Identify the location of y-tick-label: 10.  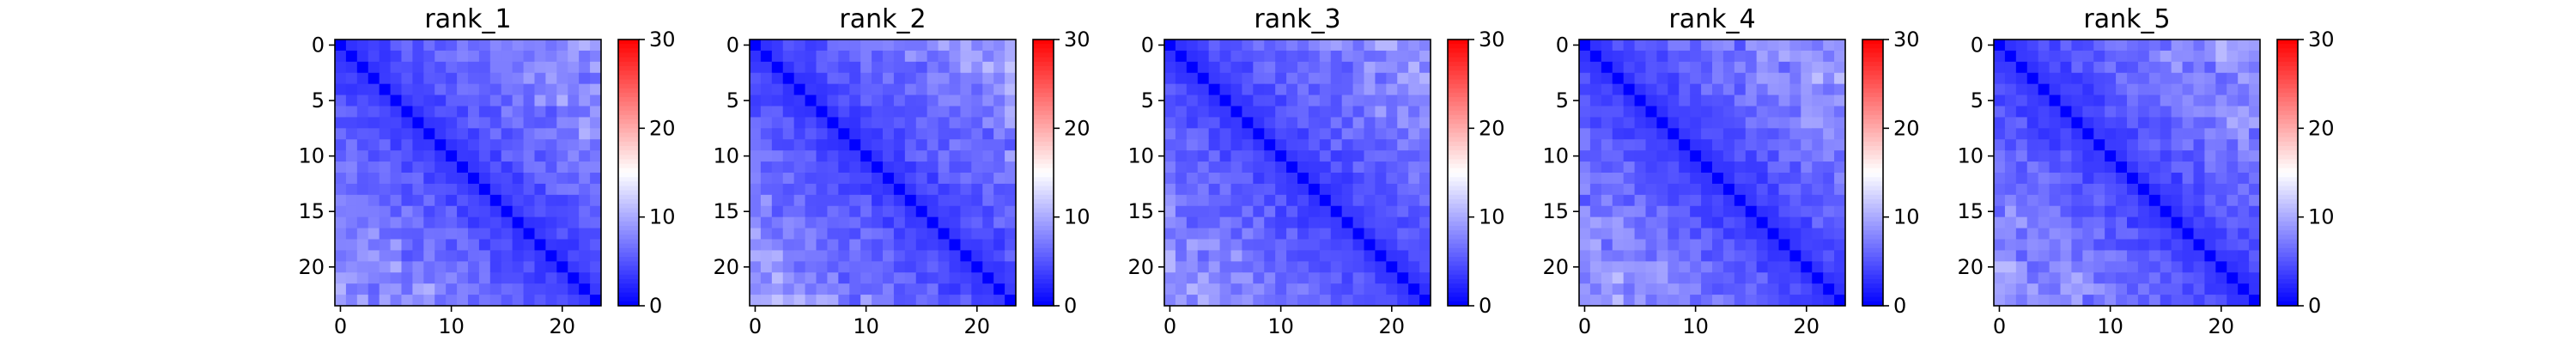
(1140, 156).